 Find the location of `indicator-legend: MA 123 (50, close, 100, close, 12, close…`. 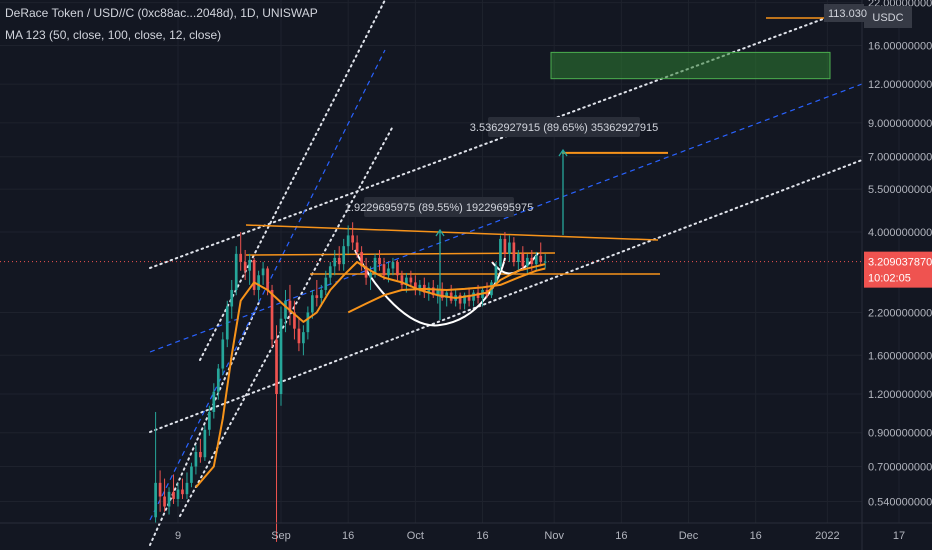

indicator-legend: MA 123 (50, close, 100, close, 12, close… is located at coordinates (113, 35).